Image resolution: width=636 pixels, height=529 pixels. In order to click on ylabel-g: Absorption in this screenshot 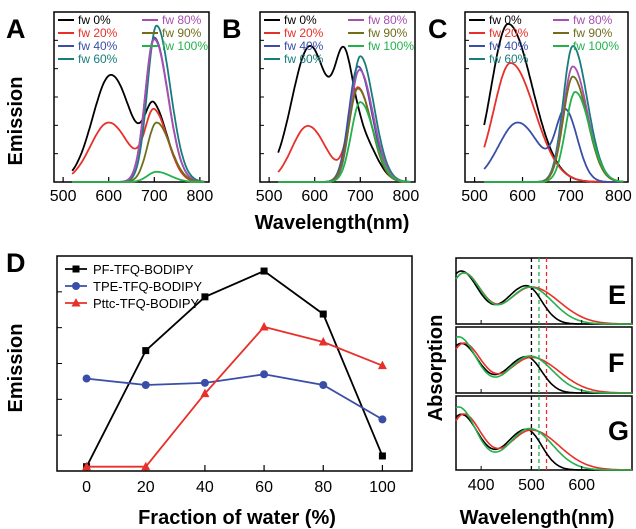, I will do `click(436, 368)`.